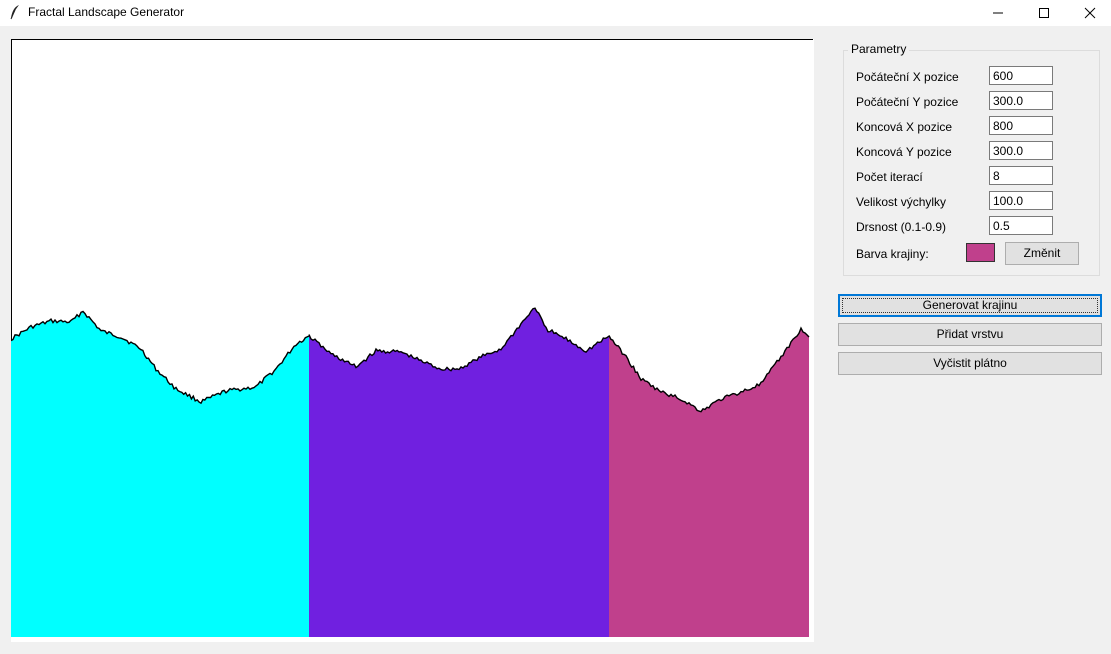  What do you see at coordinates (879, 49) in the screenshot?
I see `parameters-group-title: Parametry` at bounding box center [879, 49].